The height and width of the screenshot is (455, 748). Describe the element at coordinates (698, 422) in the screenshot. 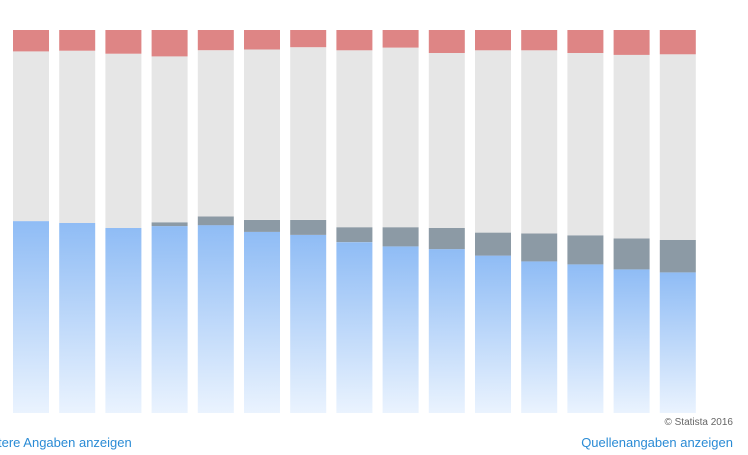

I see `statista-credit: © Statista 2016` at that location.